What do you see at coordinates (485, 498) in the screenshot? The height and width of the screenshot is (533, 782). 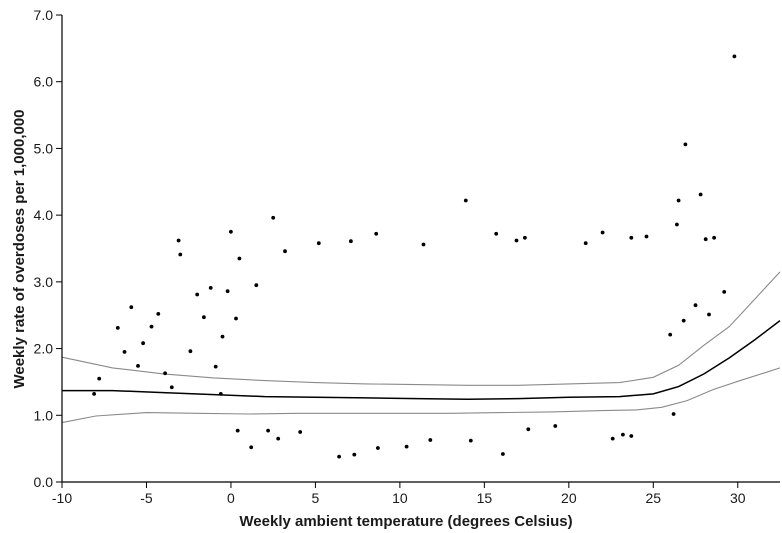 I see `x-tick-label: 15` at bounding box center [485, 498].